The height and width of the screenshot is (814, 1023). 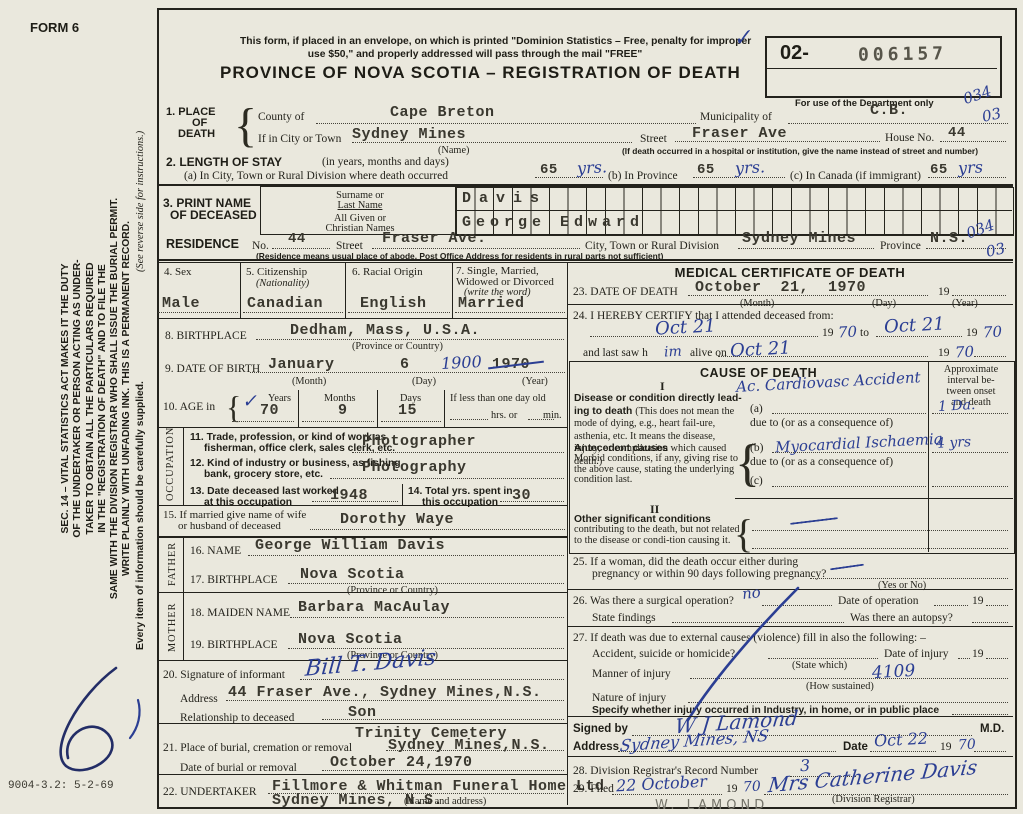 What do you see at coordinates (757, 448) in the screenshot?
I see `cause-b-label: (b)` at bounding box center [757, 448].